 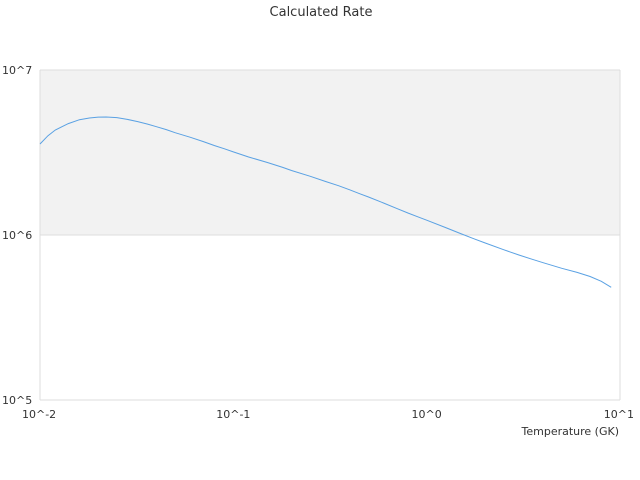 I want to click on x-tick-label: 10^-2, so click(x=39, y=414).